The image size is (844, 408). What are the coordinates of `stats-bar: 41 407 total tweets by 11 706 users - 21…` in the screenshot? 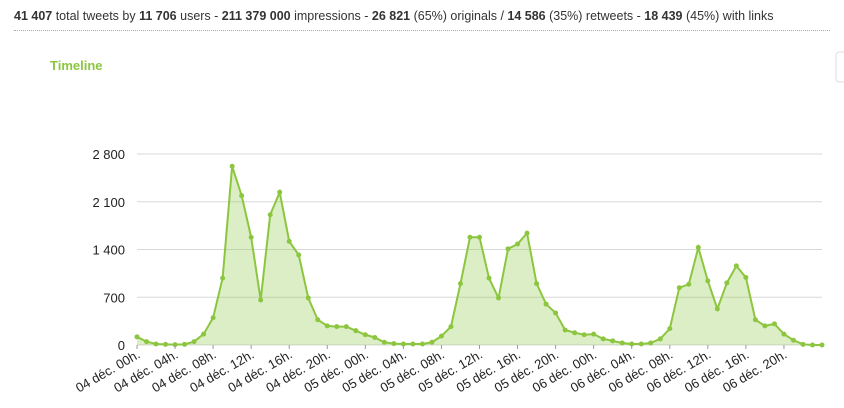 It's located at (422, 20).